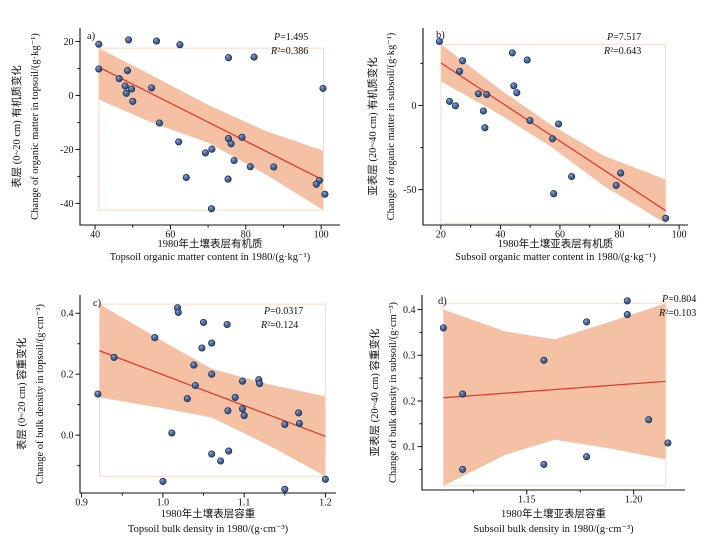 Image resolution: width=726 pixels, height=551 pixels. Describe the element at coordinates (208, 529) in the screenshot. I see `x-axis-label-en: Topsoil bulk density in 1980/(g·cm⁻³)` at that location.